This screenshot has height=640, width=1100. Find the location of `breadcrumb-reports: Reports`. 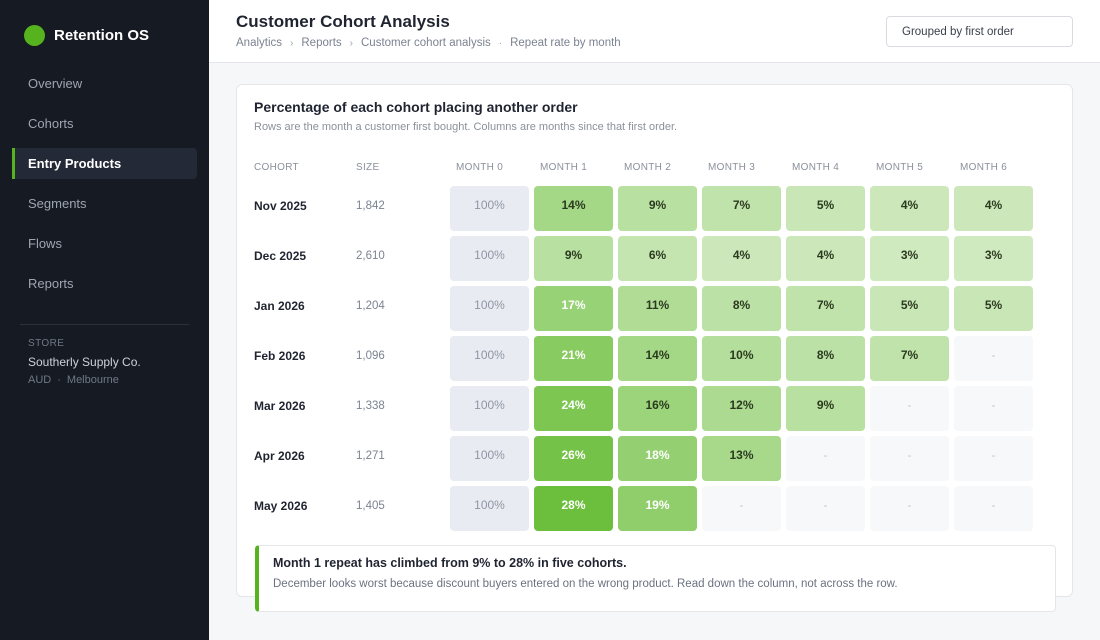

breadcrumb-reports: Reports is located at coordinates (321, 43).